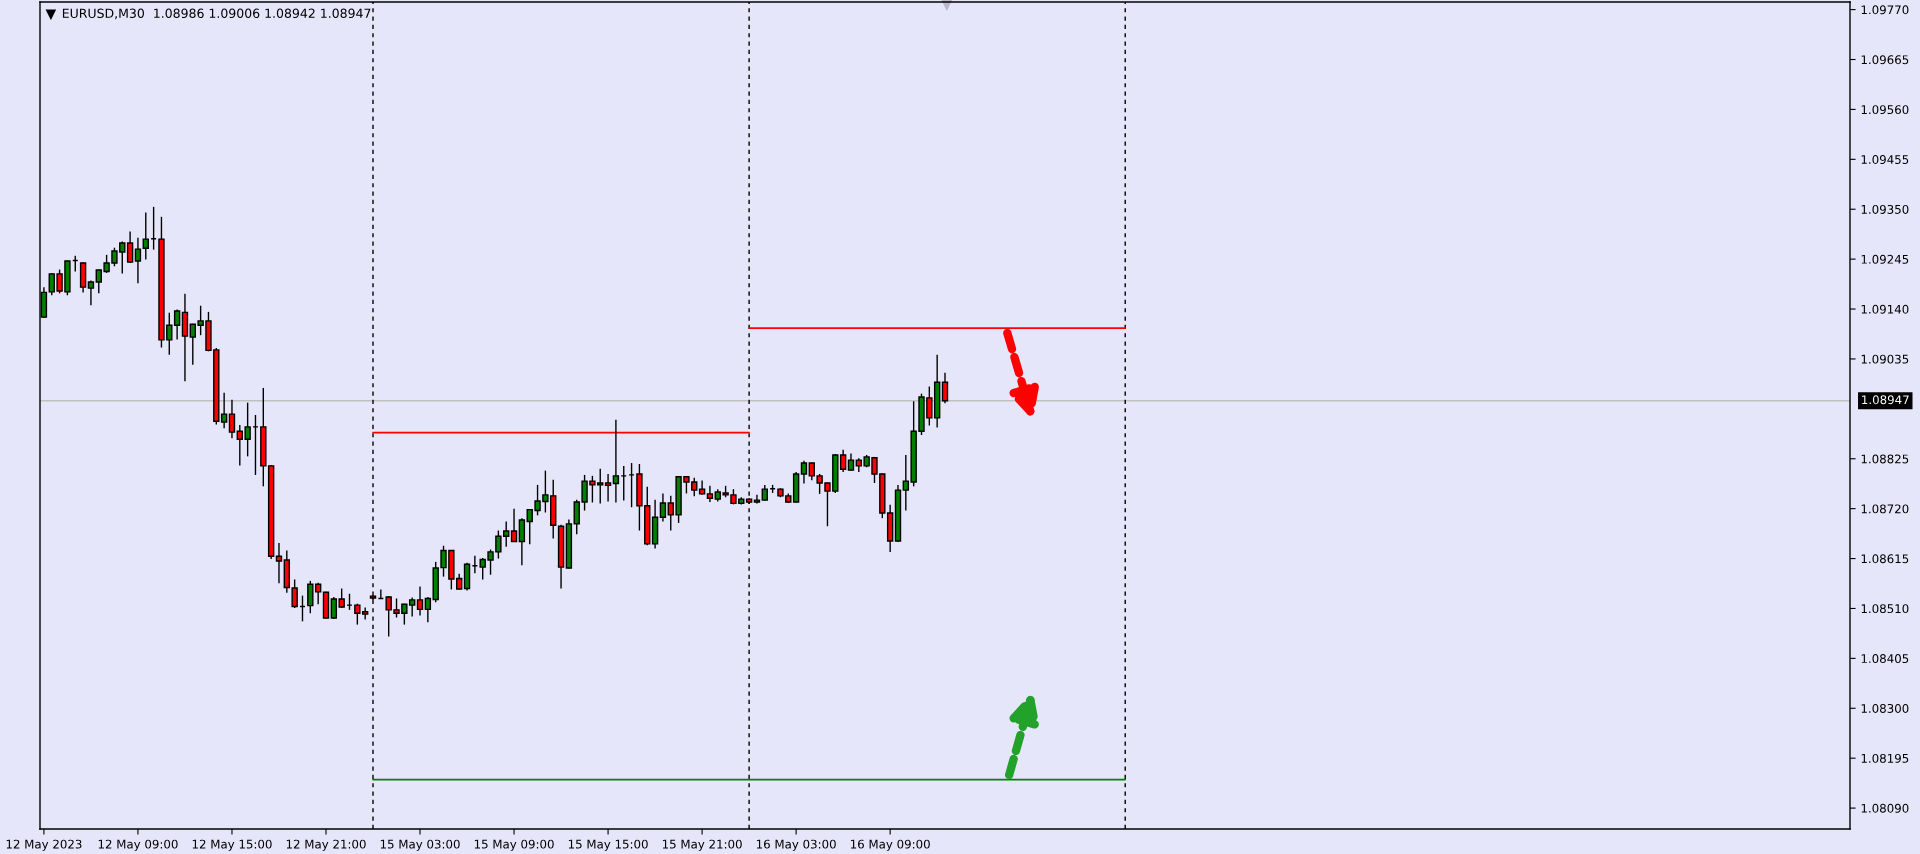 The height and width of the screenshot is (854, 1920). Describe the element at coordinates (1885, 110) in the screenshot. I see `y-tick-label: 1.09560` at that location.